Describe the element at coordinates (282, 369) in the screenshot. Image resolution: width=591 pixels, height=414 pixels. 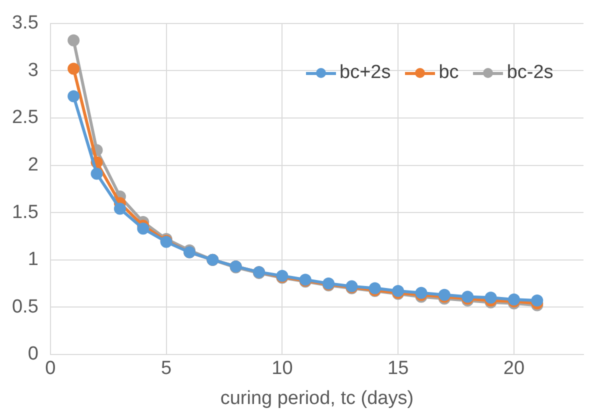
I see `x-tick-label: 10` at that location.